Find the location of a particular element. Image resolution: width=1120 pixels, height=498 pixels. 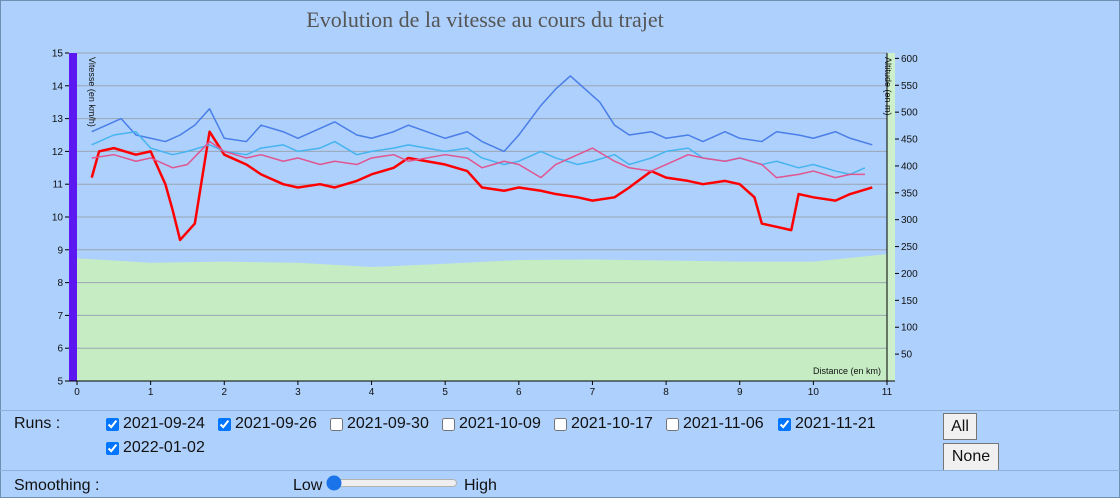

run-option: 2021-09-24 is located at coordinates (155, 424).